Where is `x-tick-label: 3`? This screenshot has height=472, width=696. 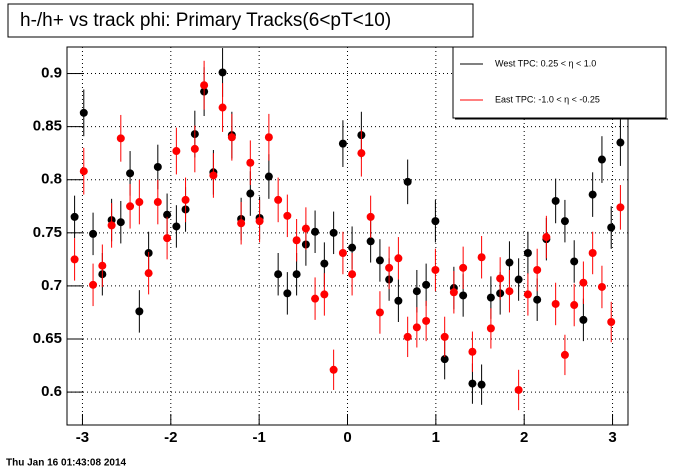
x-tick-label: 3 is located at coordinates (612, 437).